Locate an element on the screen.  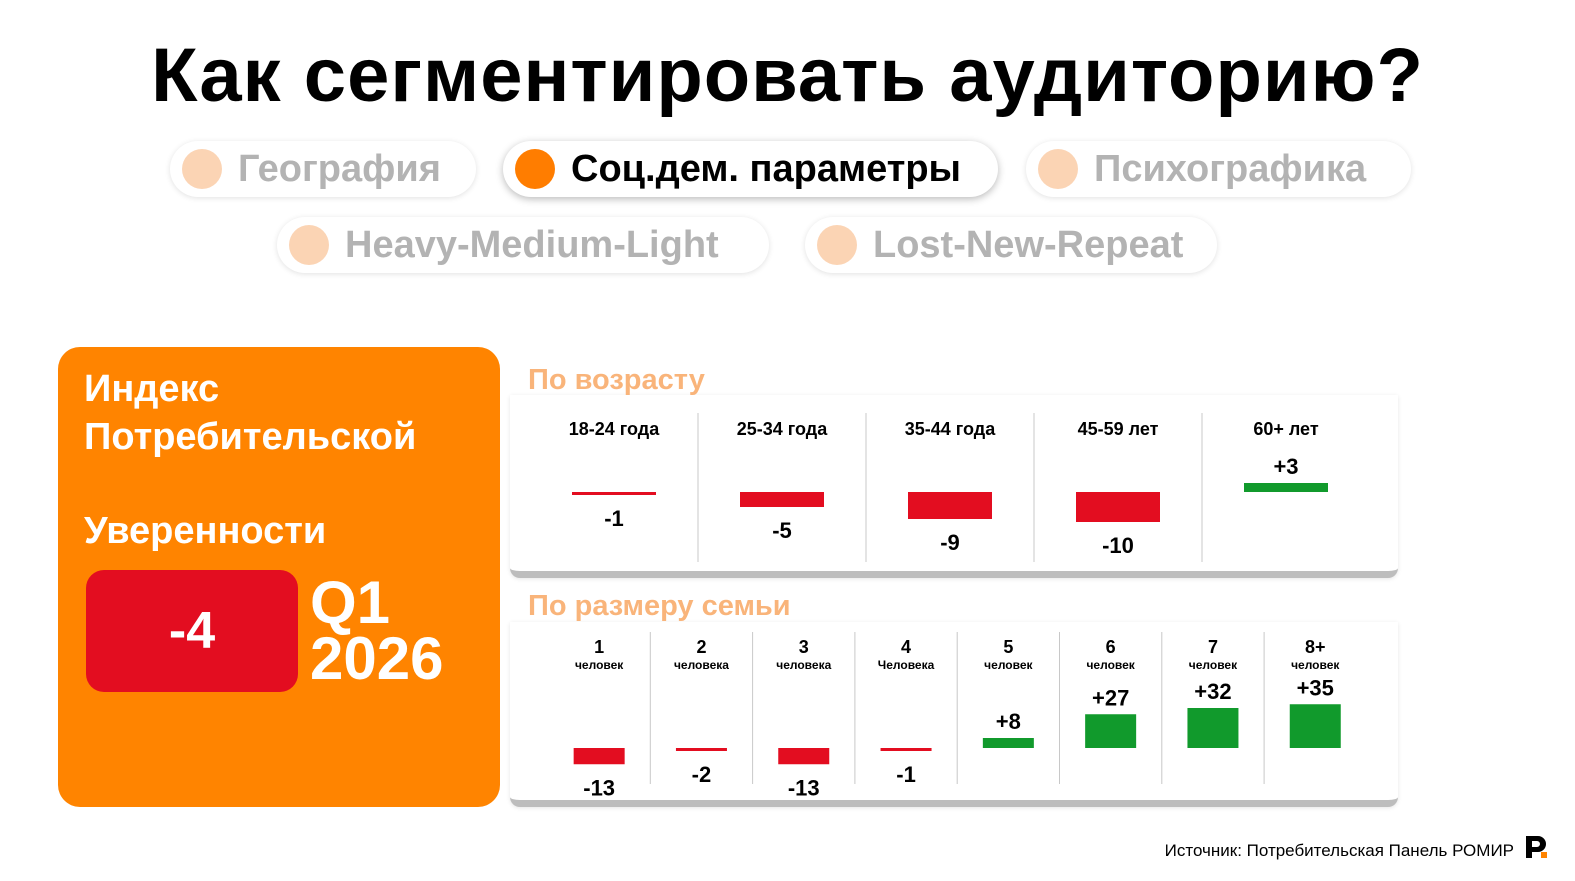
age-chart-title: По возрасту is located at coordinates (616, 380).